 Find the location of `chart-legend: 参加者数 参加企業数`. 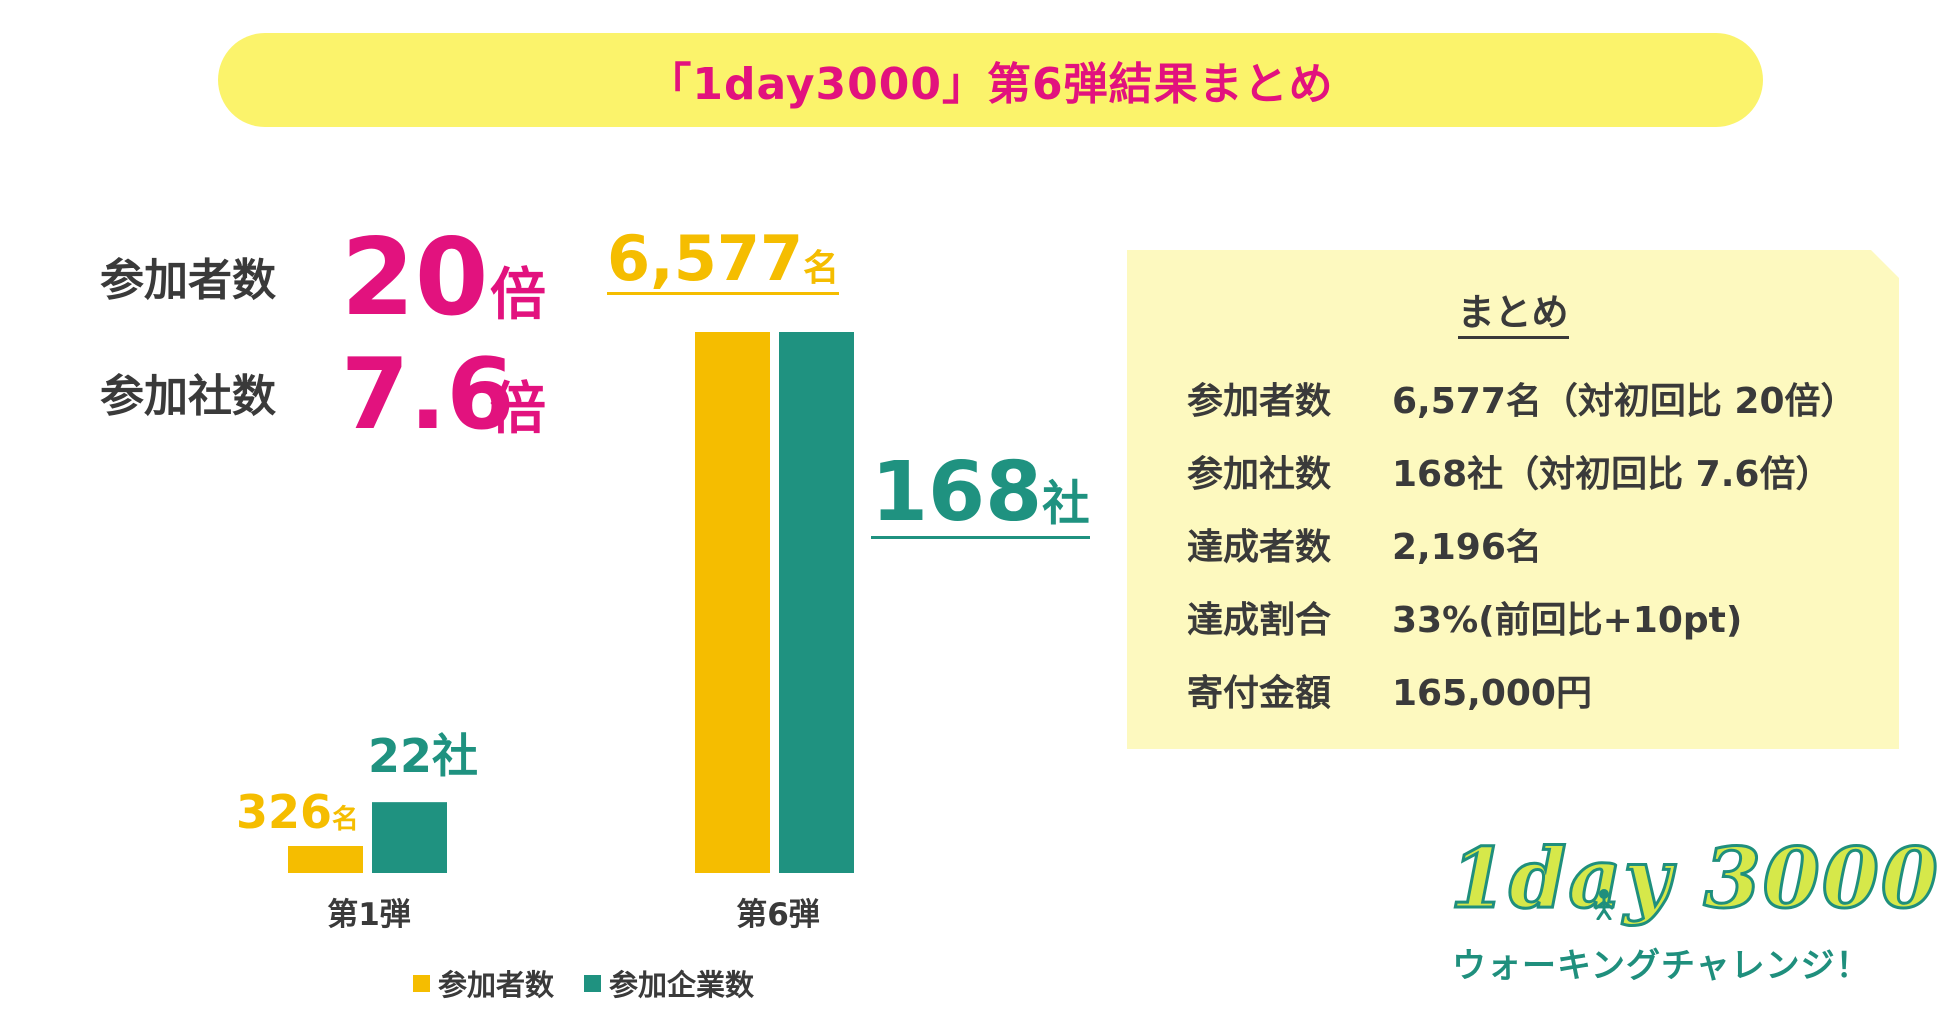

chart-legend: 参加者数 参加企業数 is located at coordinates (598, 983).